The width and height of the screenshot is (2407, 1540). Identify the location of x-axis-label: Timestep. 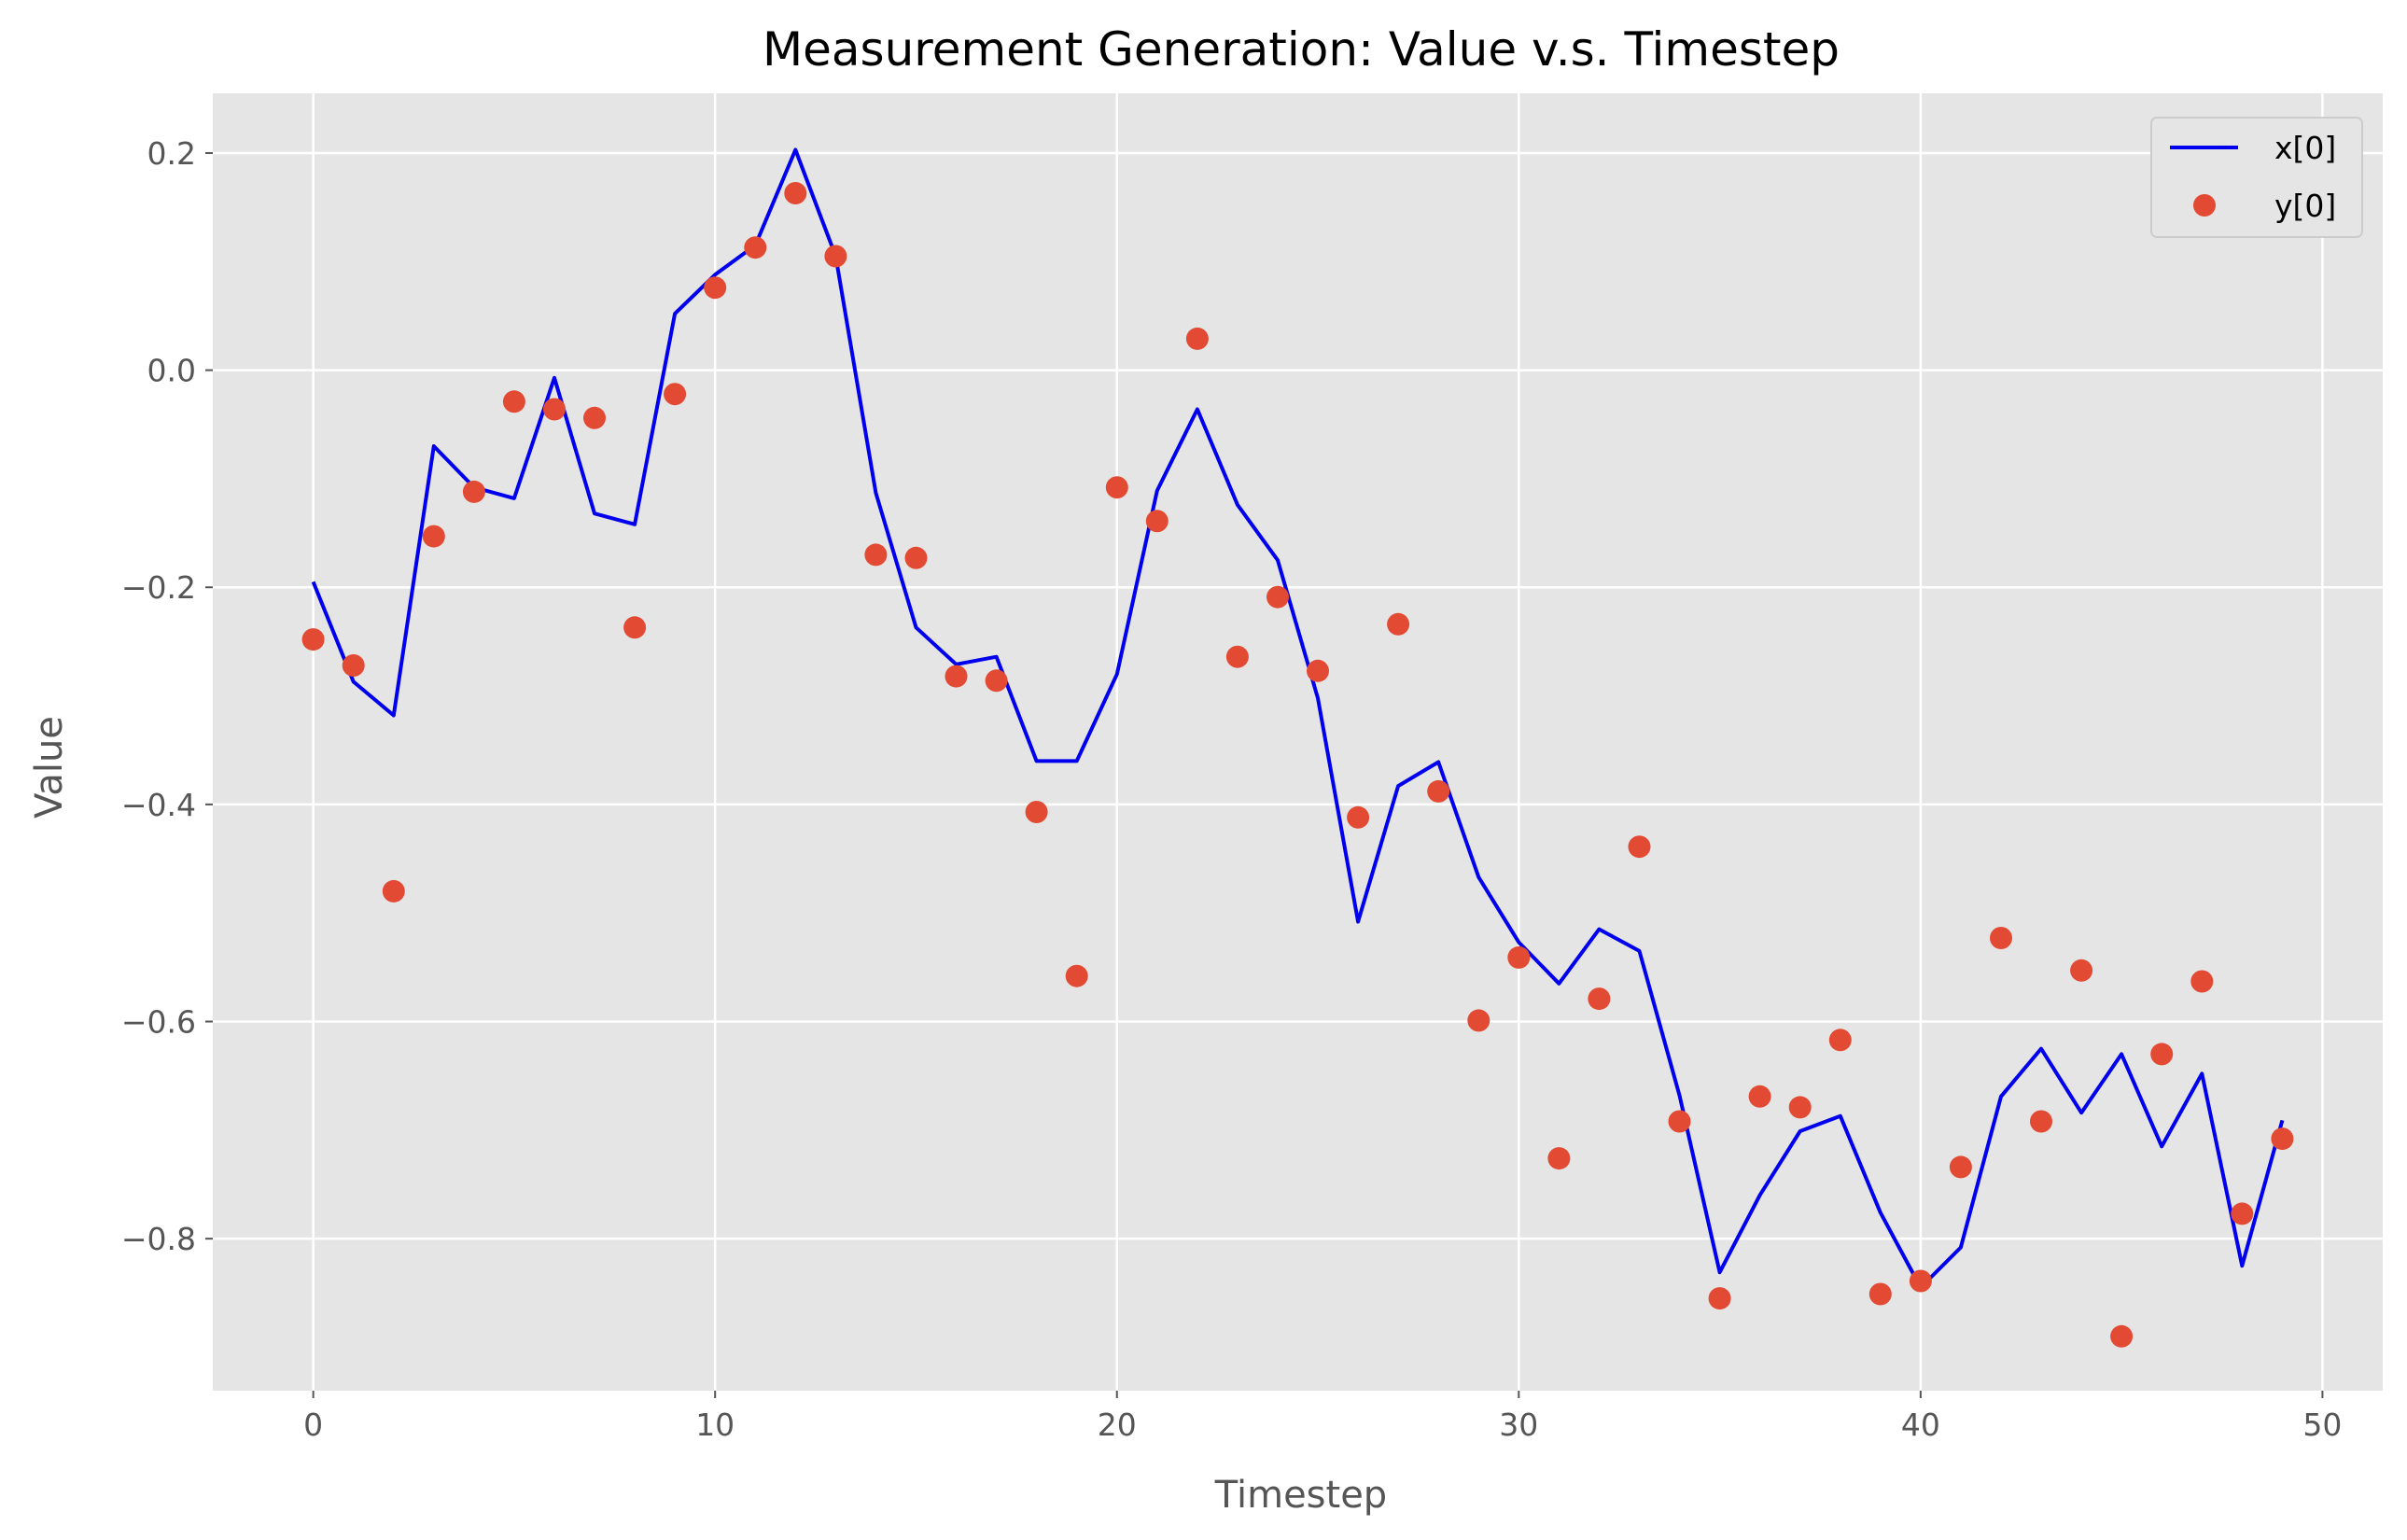
(1300, 1495).